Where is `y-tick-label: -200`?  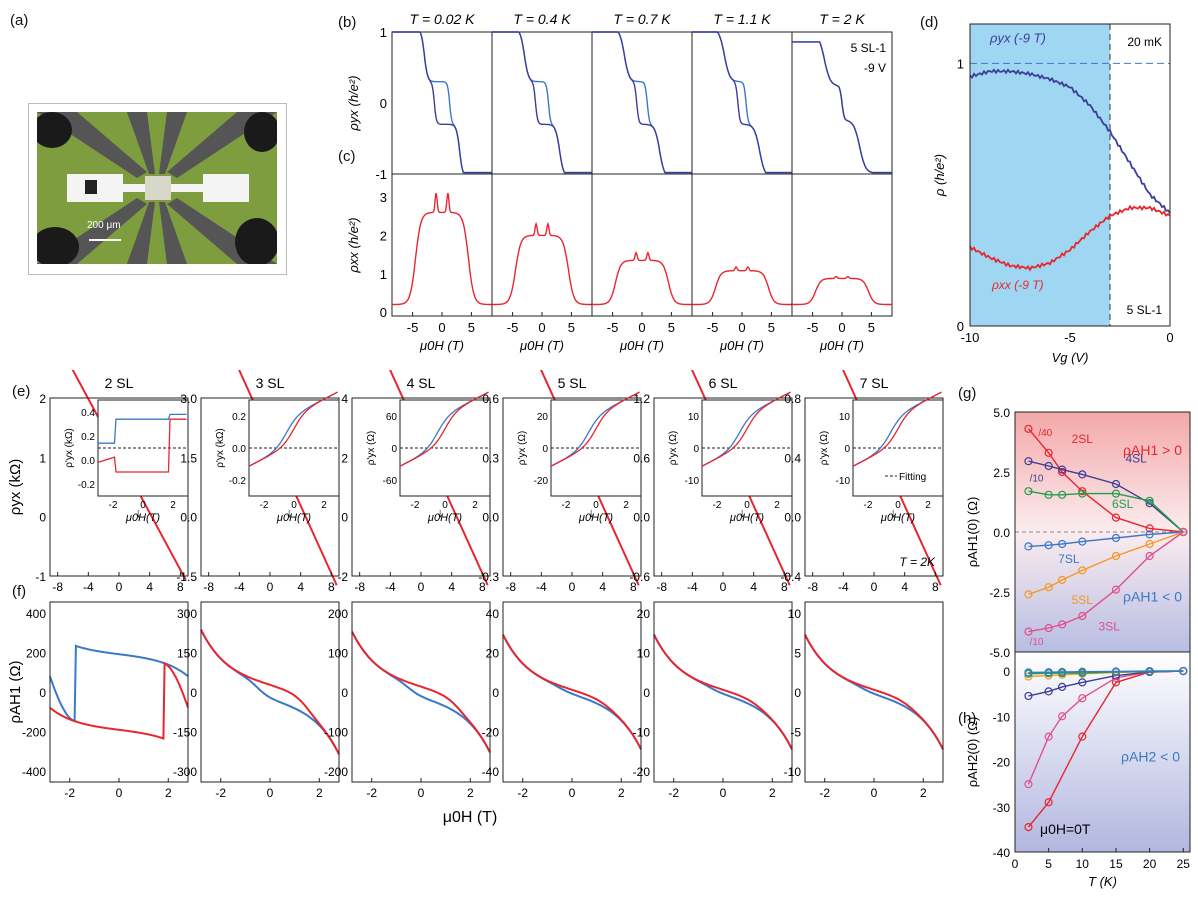
y-tick-label: -200 is located at coordinates (34, 733).